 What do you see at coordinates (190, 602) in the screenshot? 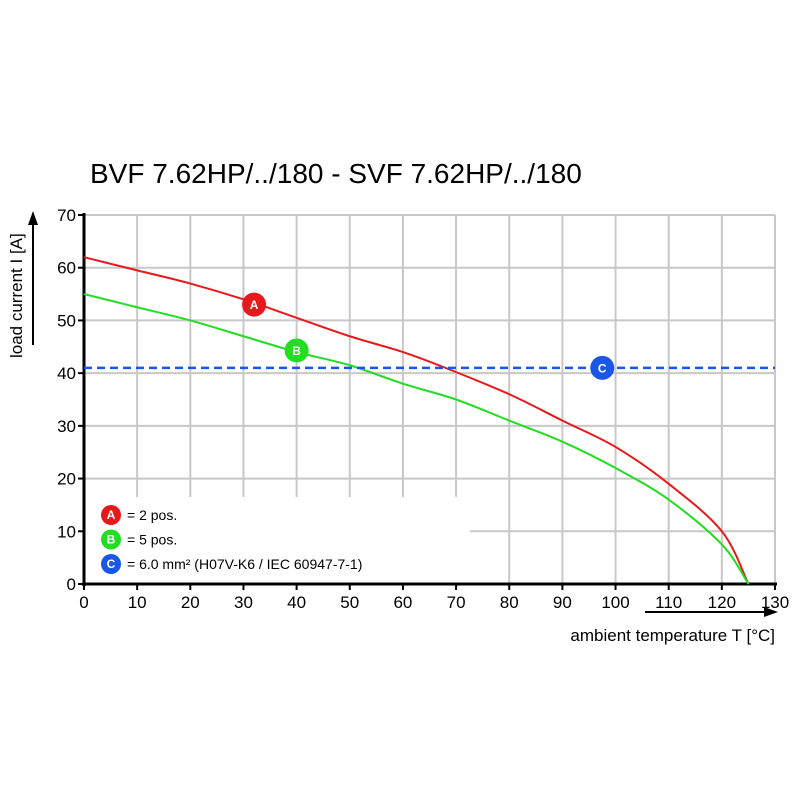
I see `x-tick-label: 20` at bounding box center [190, 602].